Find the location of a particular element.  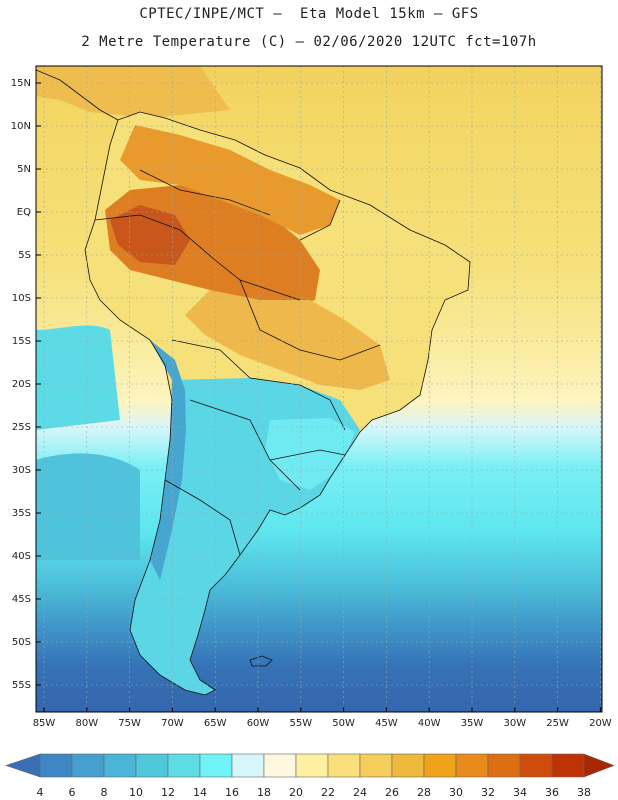

lat-label-15n: 15N is located at coordinates (21, 83).